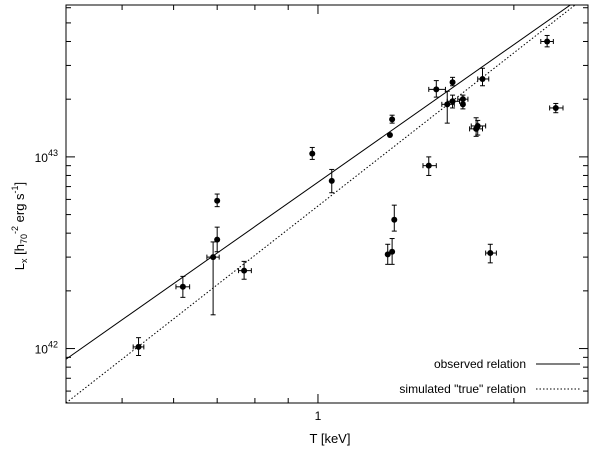 The image size is (600, 449). What do you see at coordinates (480, 364) in the screenshot?
I see `legend-label-observed: observed relation` at bounding box center [480, 364].